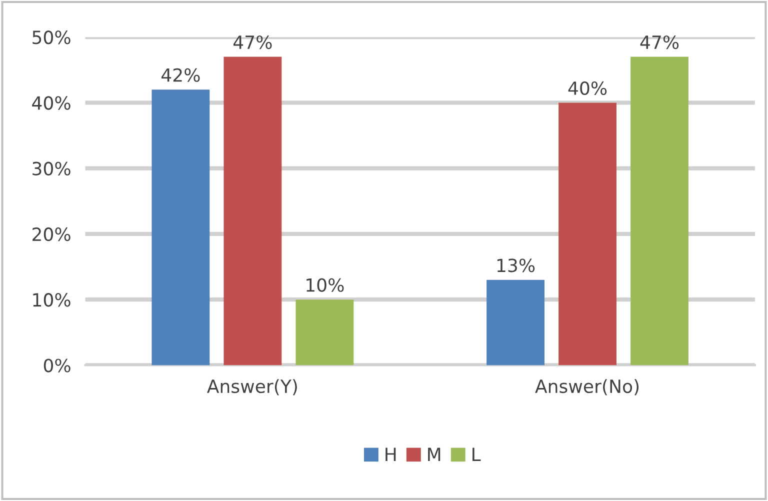  What do you see at coordinates (57, 365) in the screenshot?
I see `y-tick-label: 0%` at bounding box center [57, 365].